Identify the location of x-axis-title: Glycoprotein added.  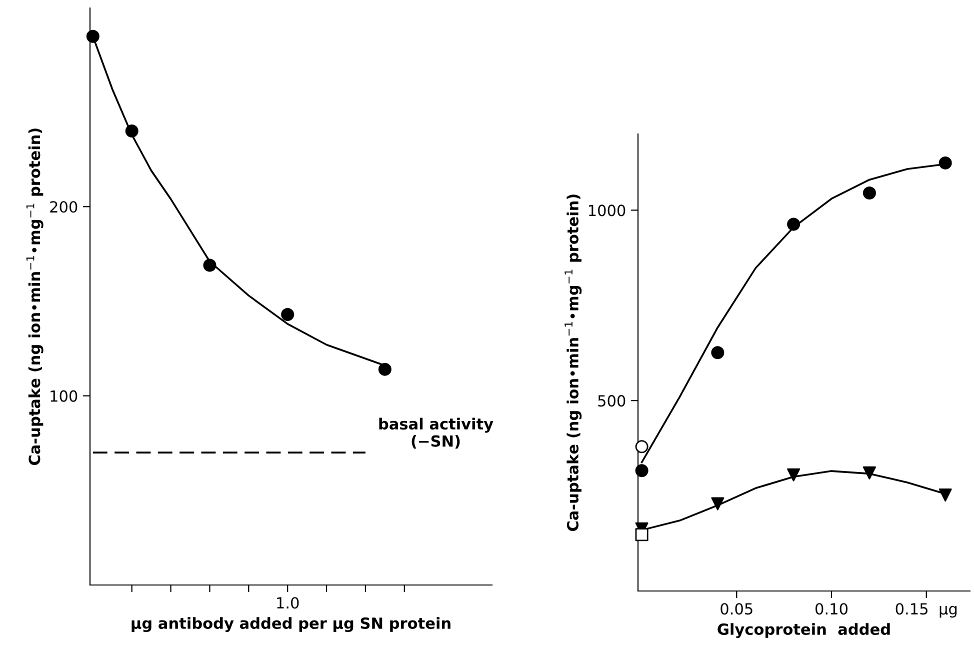
(804, 630).